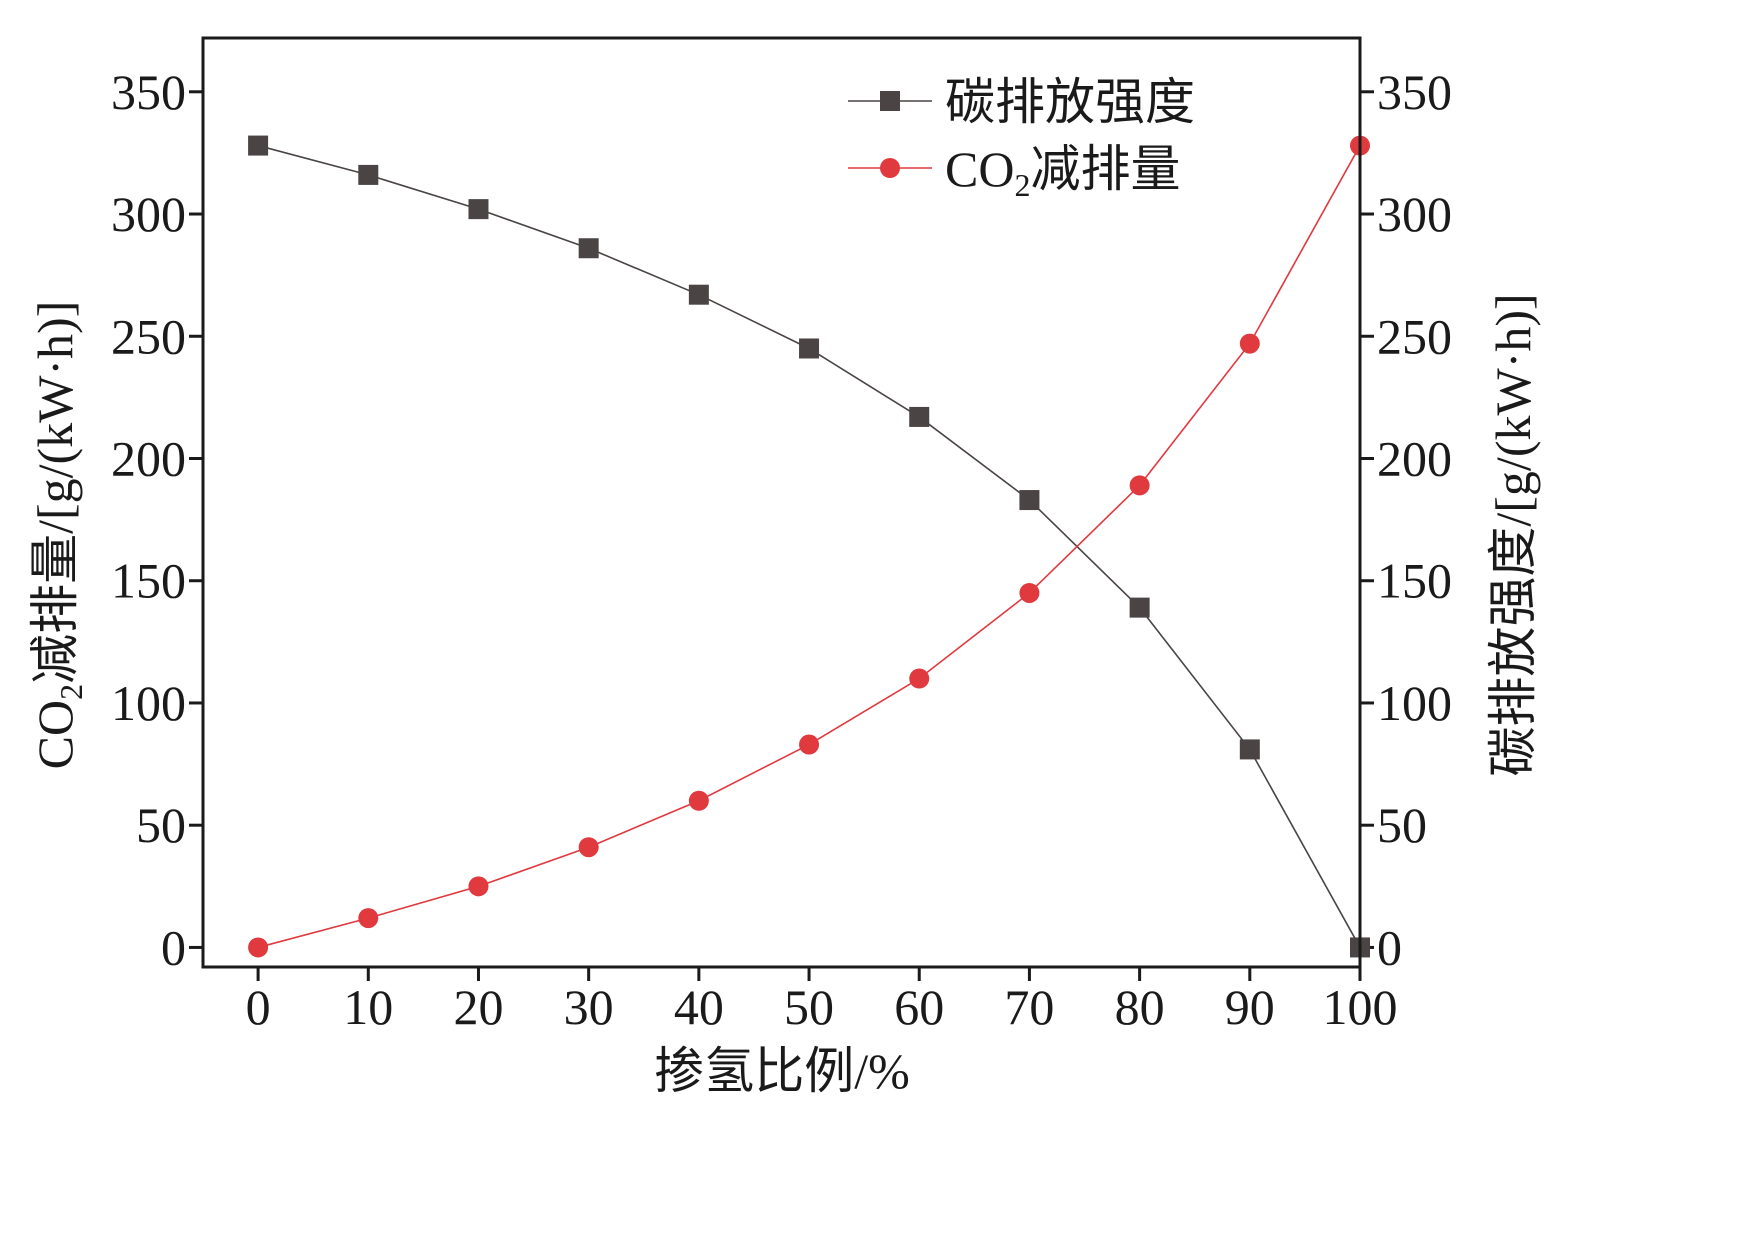  I want to click on right-y-tick-label: 200, so click(1414, 458).